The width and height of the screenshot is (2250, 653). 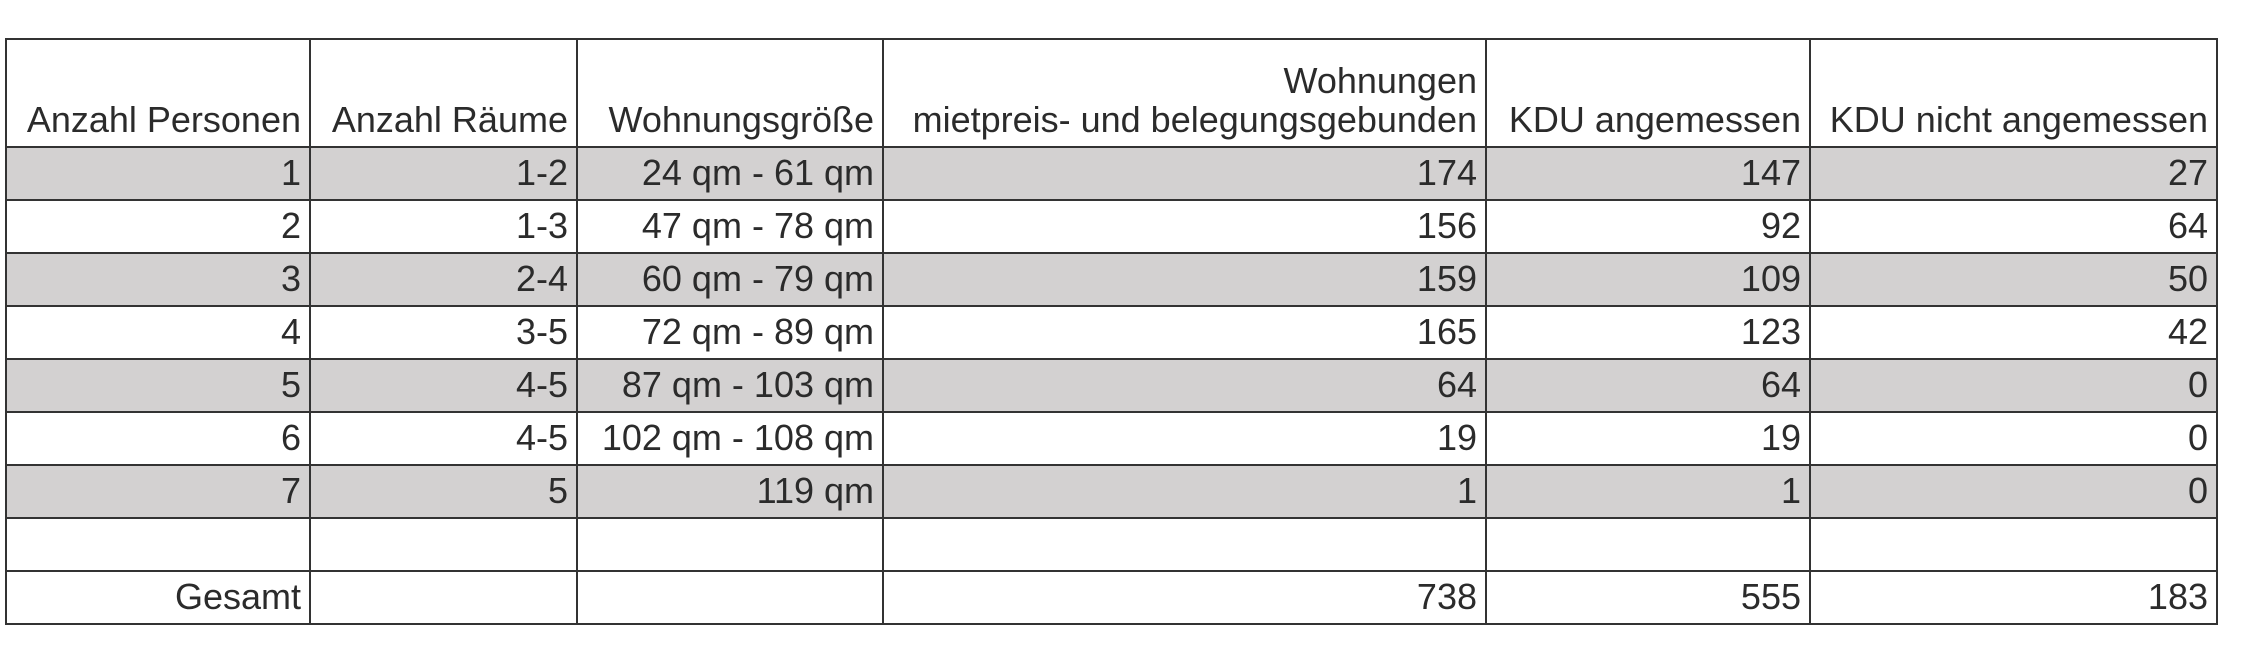 What do you see at coordinates (1184, 279) in the screenshot?
I see `cell-wohnungen: 159` at bounding box center [1184, 279].